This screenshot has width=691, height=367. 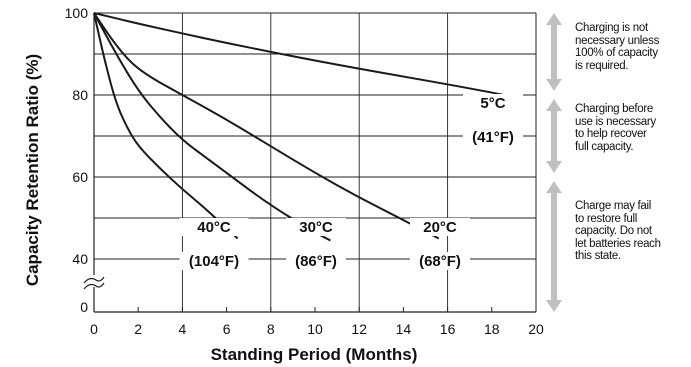 I want to click on note-line: to help recover, so click(x=611, y=134).